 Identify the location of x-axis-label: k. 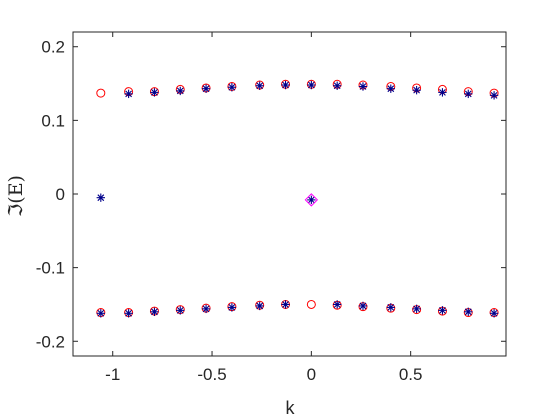
(291, 408).